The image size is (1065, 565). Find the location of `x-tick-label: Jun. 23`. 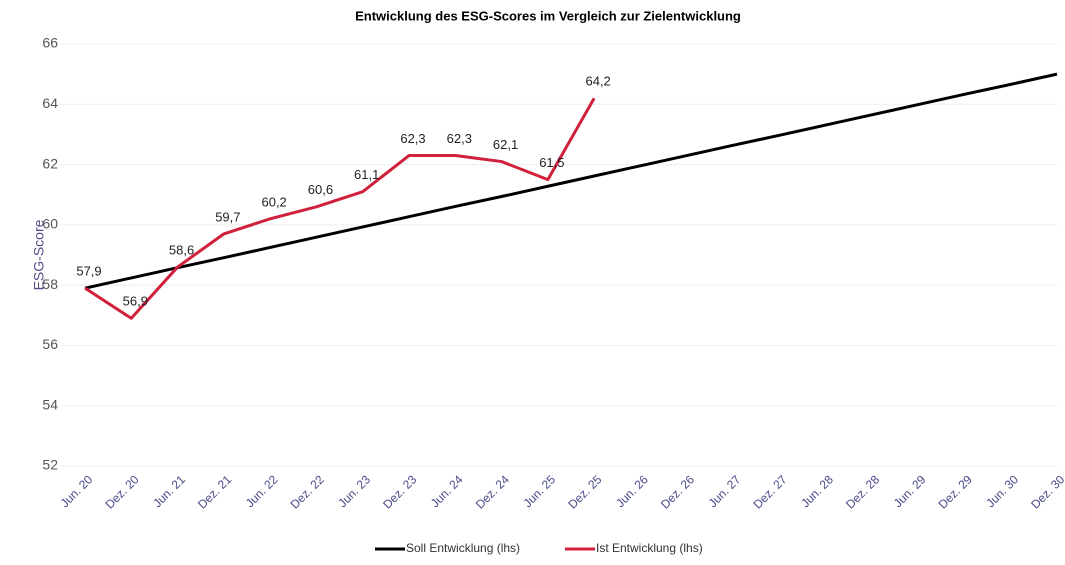

x-tick-label: Jun. 23 is located at coordinates (354, 491).